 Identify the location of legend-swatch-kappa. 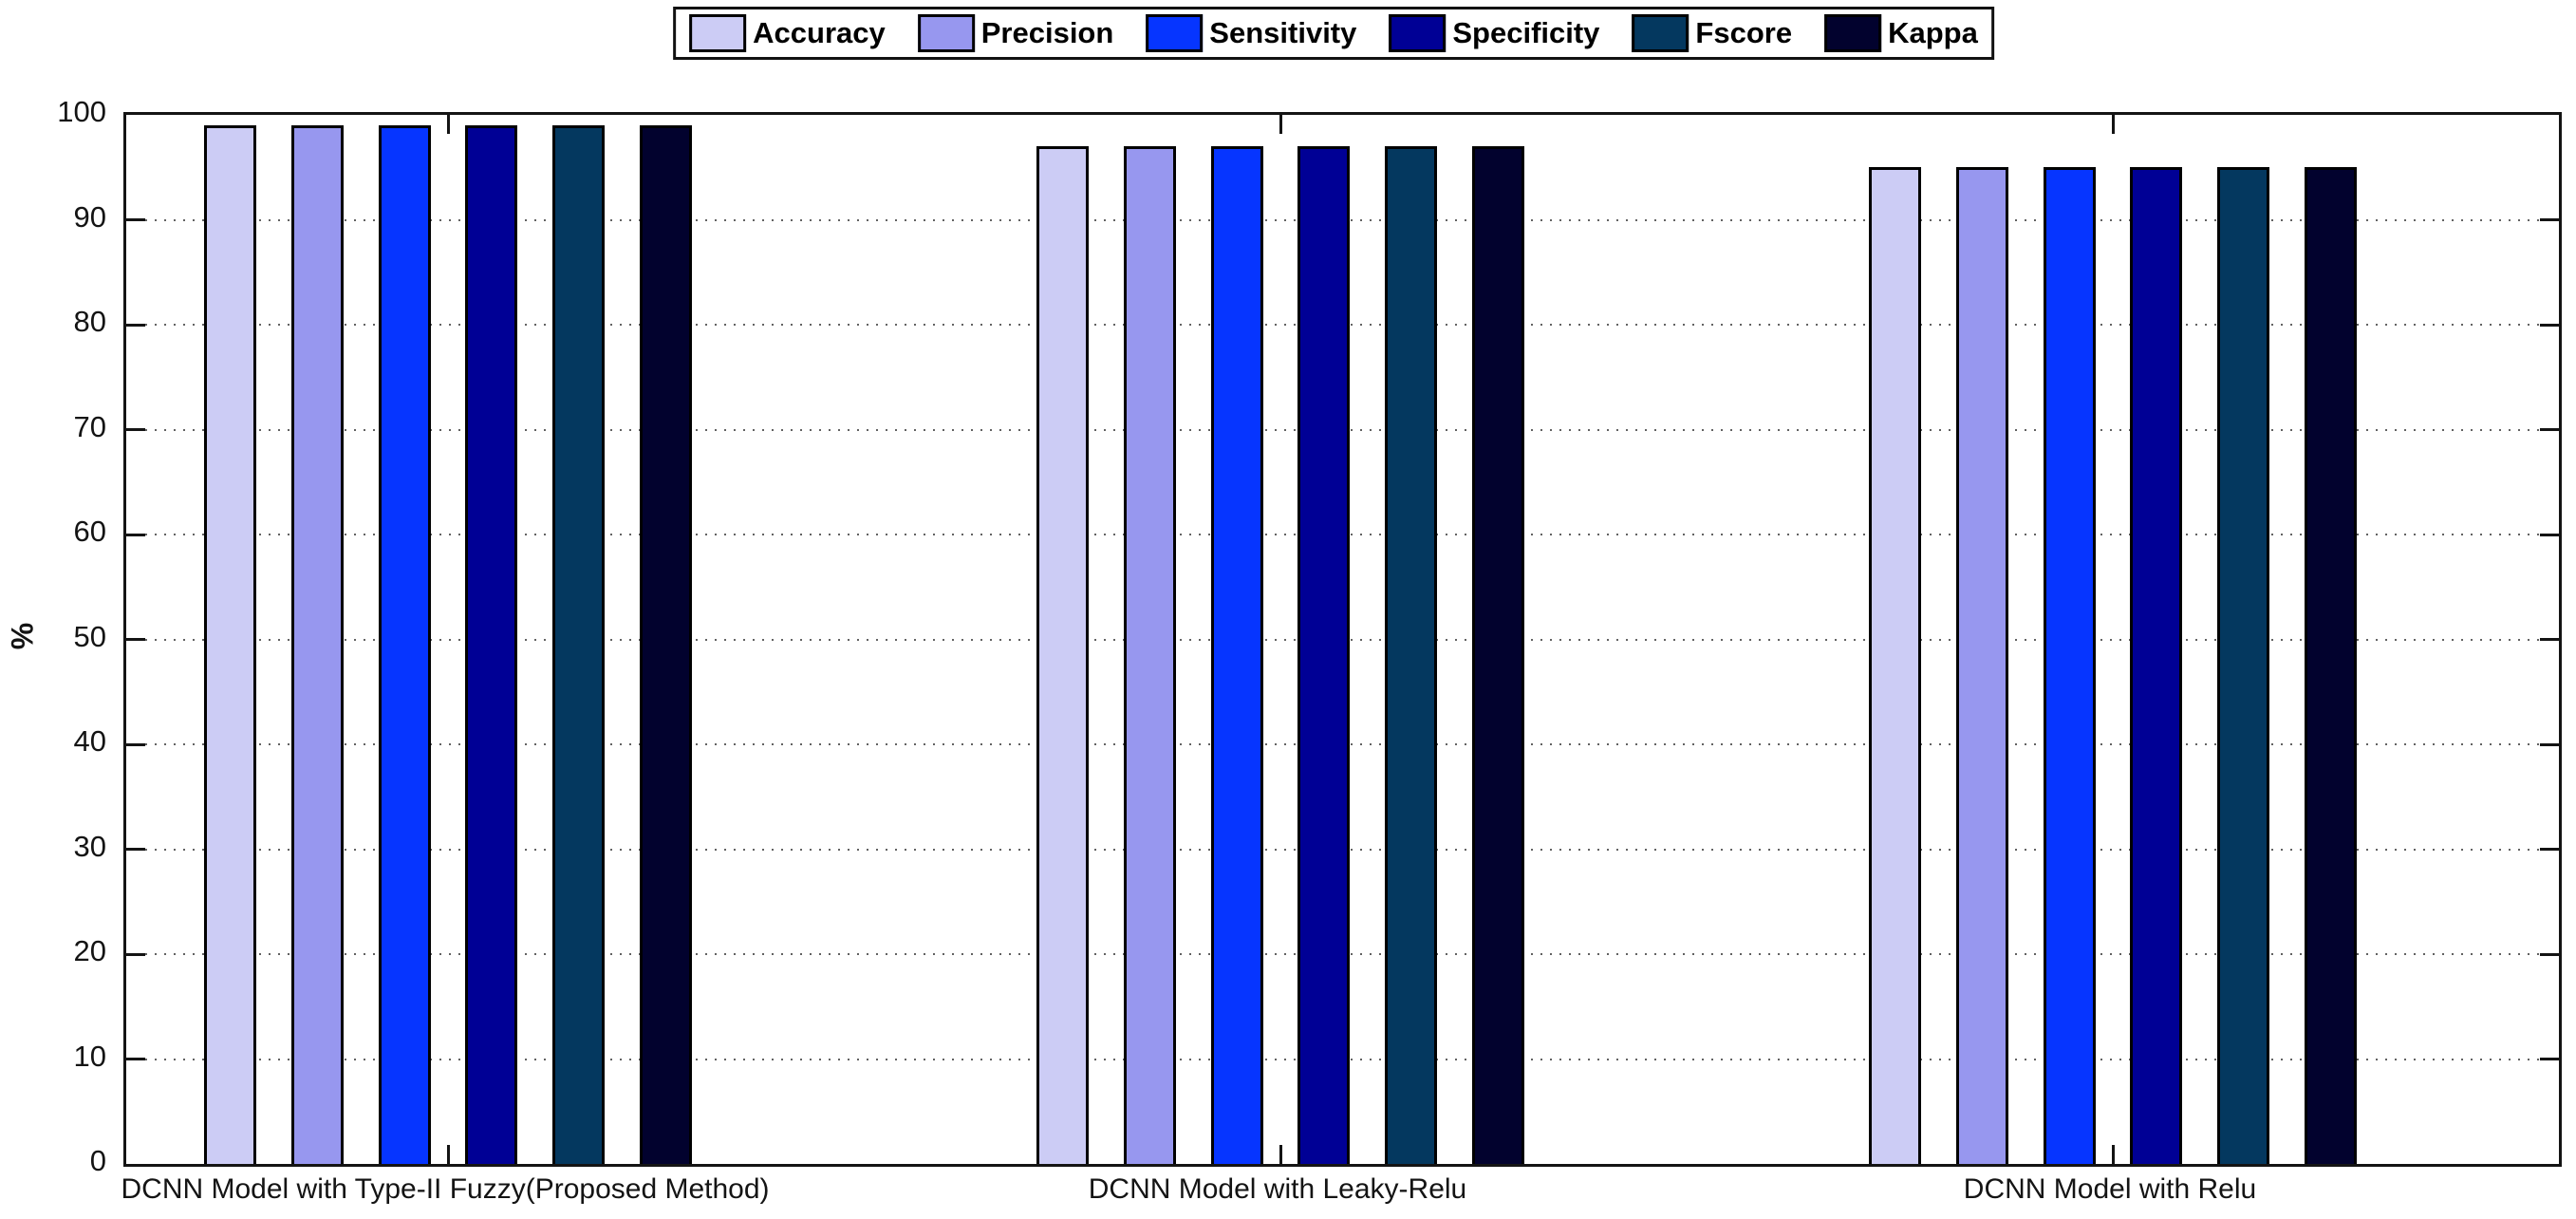
(1853, 33).